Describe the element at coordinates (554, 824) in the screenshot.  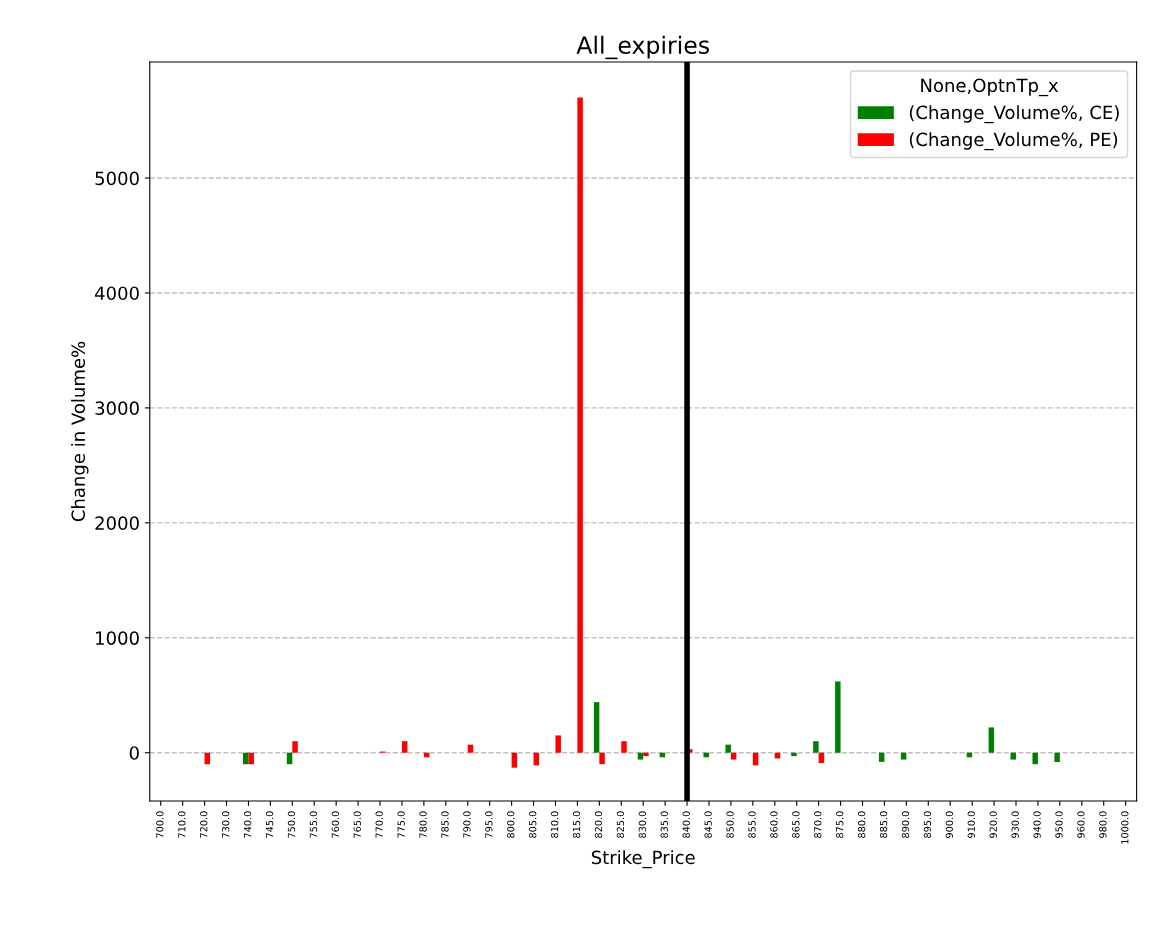
I see `x-tick-label: 810.0` at that location.